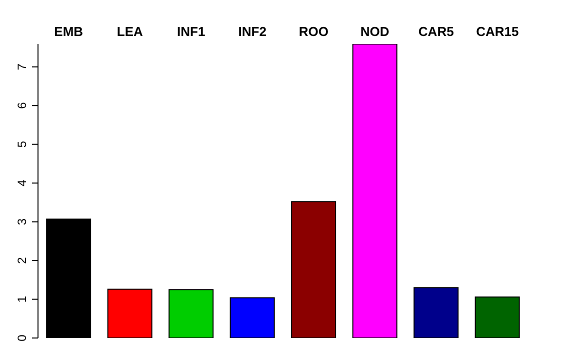 The image size is (576, 360). What do you see at coordinates (22, 105) in the screenshot?
I see `y-tick-label: 6` at bounding box center [22, 105].